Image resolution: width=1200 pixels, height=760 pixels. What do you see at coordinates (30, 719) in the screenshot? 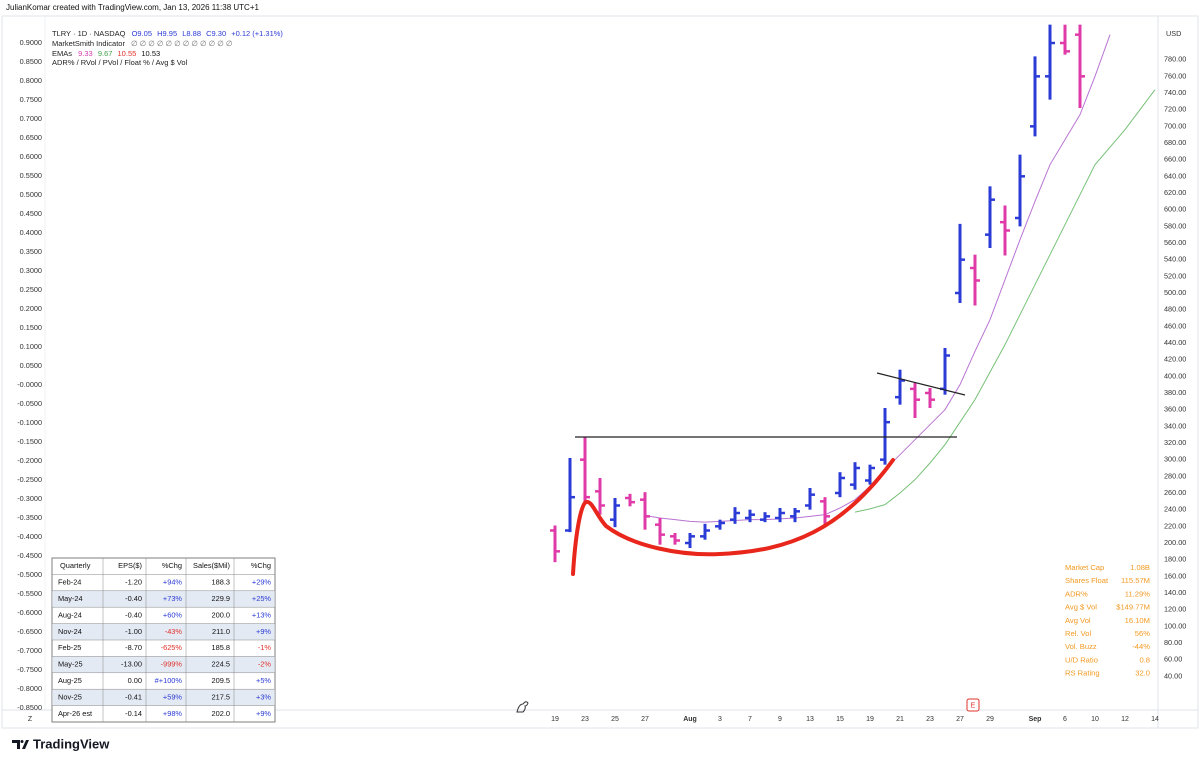
I see `timezone-button: Z` at bounding box center [30, 719].